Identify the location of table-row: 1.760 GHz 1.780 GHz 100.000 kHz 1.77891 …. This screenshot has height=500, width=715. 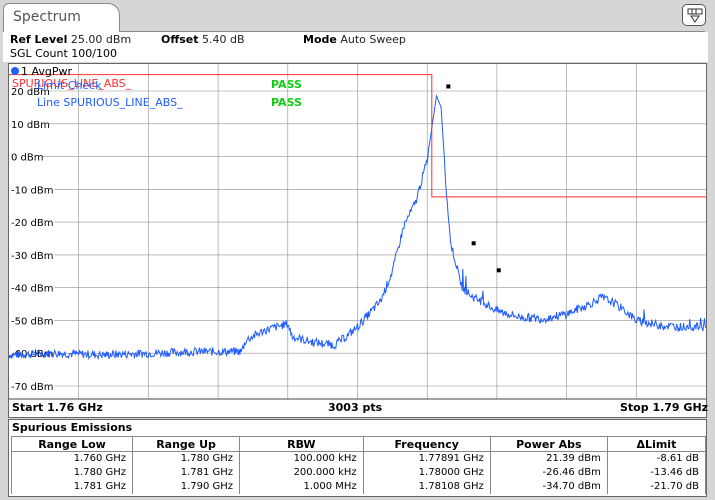
(358, 458).